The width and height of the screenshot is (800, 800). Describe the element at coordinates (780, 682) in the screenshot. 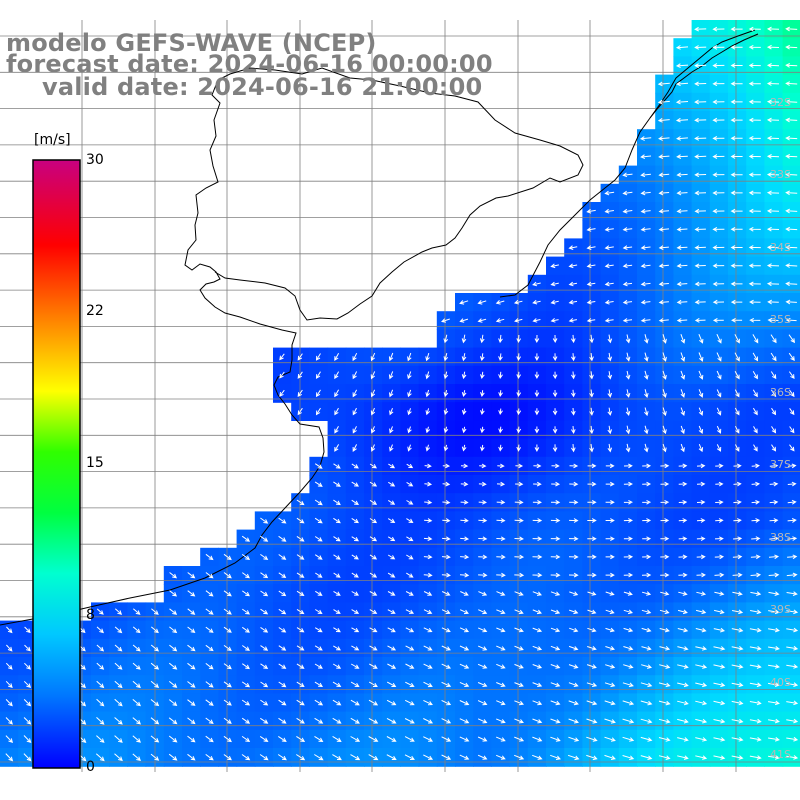

I see `lat-label-40s: 40S` at that location.